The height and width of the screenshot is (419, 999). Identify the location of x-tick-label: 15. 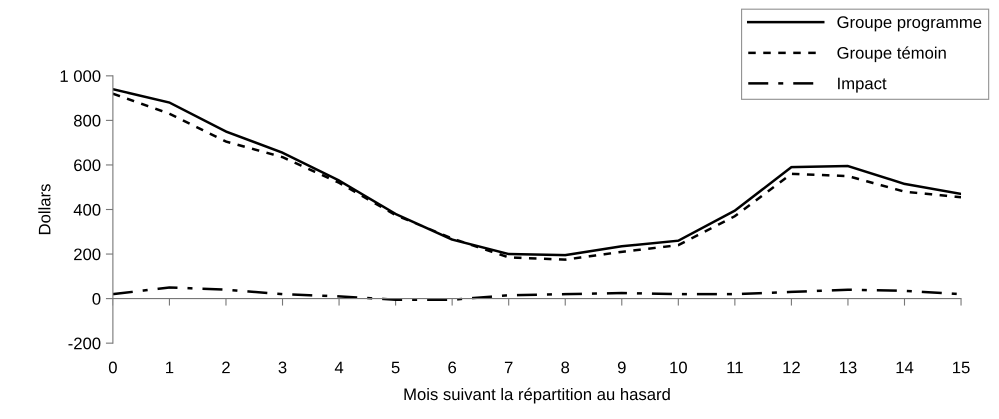
(961, 368).